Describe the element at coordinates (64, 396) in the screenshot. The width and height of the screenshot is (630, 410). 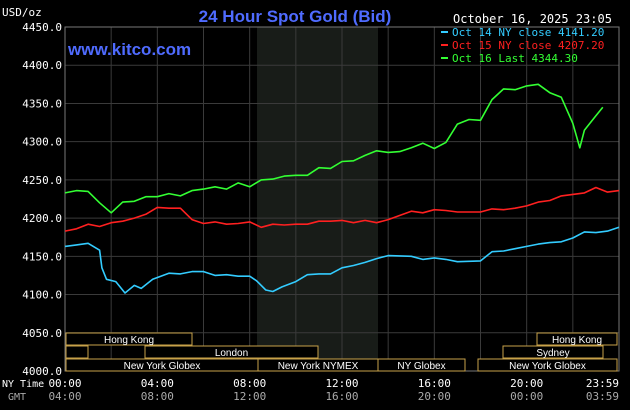
I see `x-tick-label-gmt: 04:00` at that location.